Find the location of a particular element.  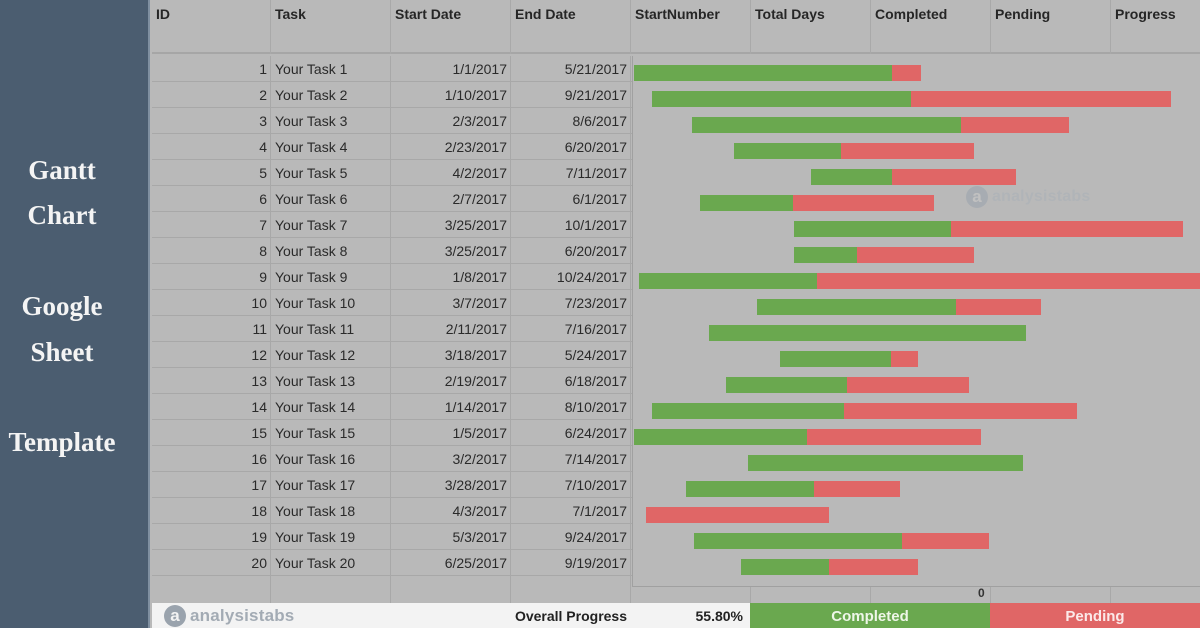

end-date-cell: 6/24/2017 is located at coordinates (571, 433).